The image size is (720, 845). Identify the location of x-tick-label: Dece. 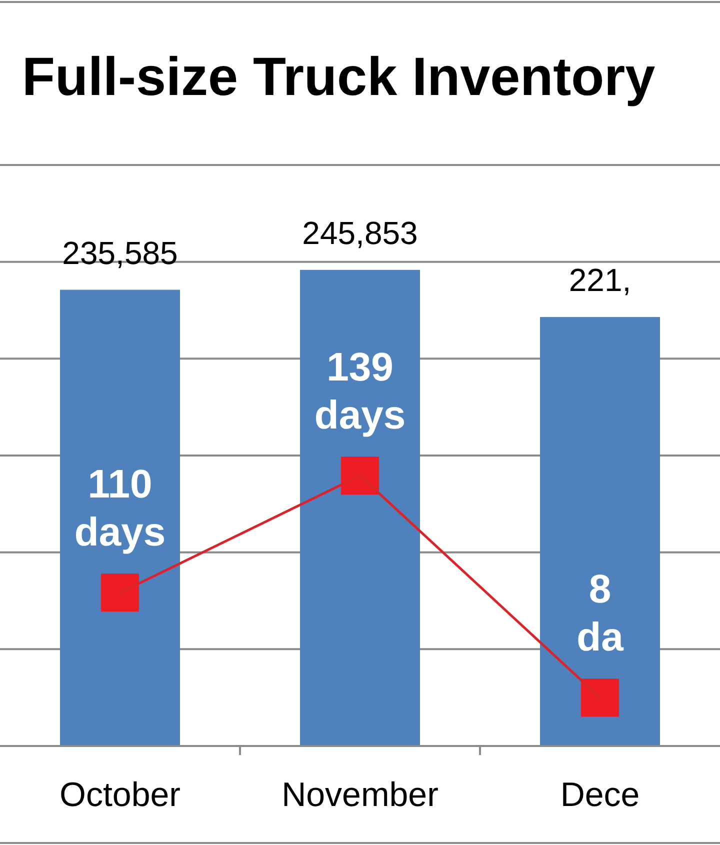
(600, 795).